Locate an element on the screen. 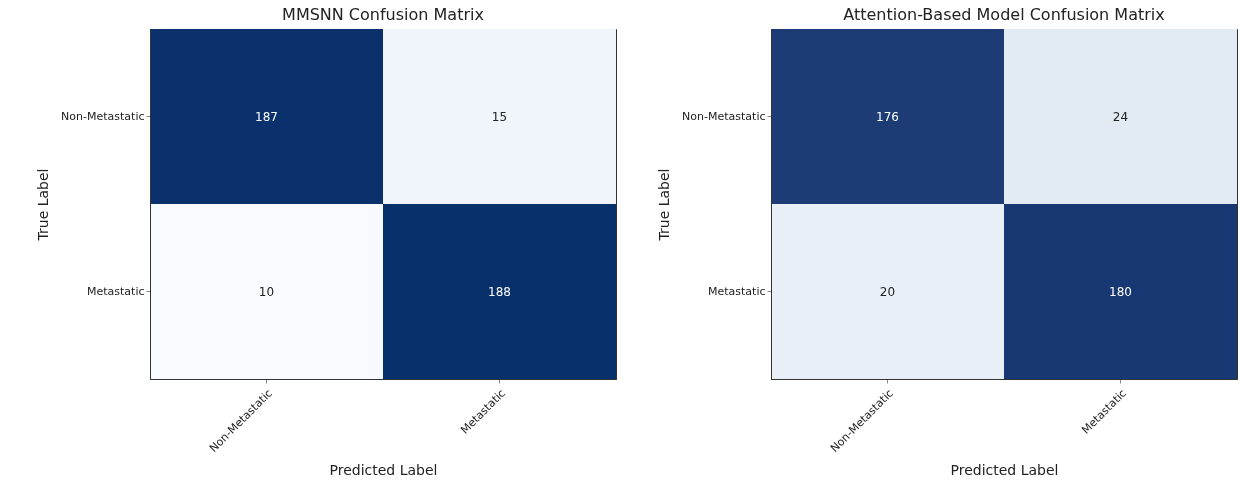 The width and height of the screenshot is (1240, 504). data-label: 188 is located at coordinates (499, 291).